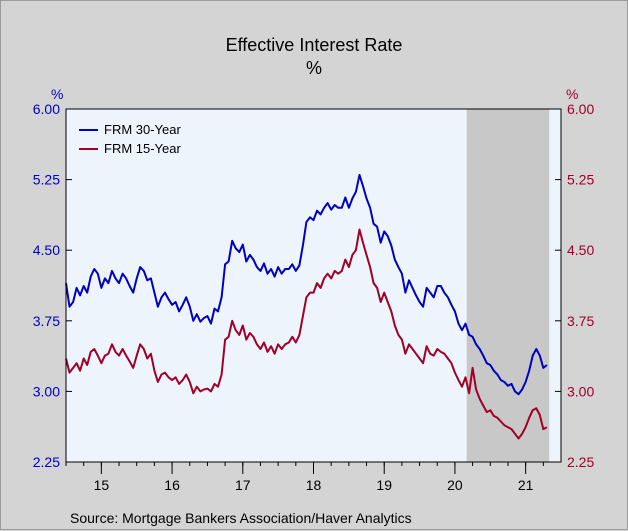 This screenshot has width=628, height=531. Describe the element at coordinates (384, 485) in the screenshot. I see `x-tick-label: 19` at that location.